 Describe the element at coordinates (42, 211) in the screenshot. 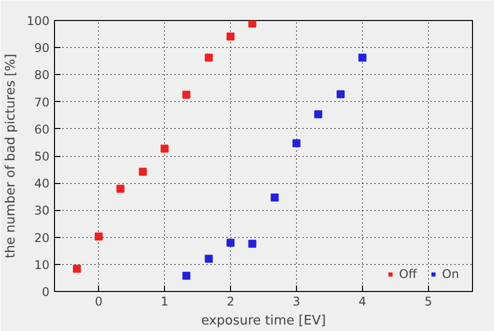

I see `y-tick-label: 30` at that location.